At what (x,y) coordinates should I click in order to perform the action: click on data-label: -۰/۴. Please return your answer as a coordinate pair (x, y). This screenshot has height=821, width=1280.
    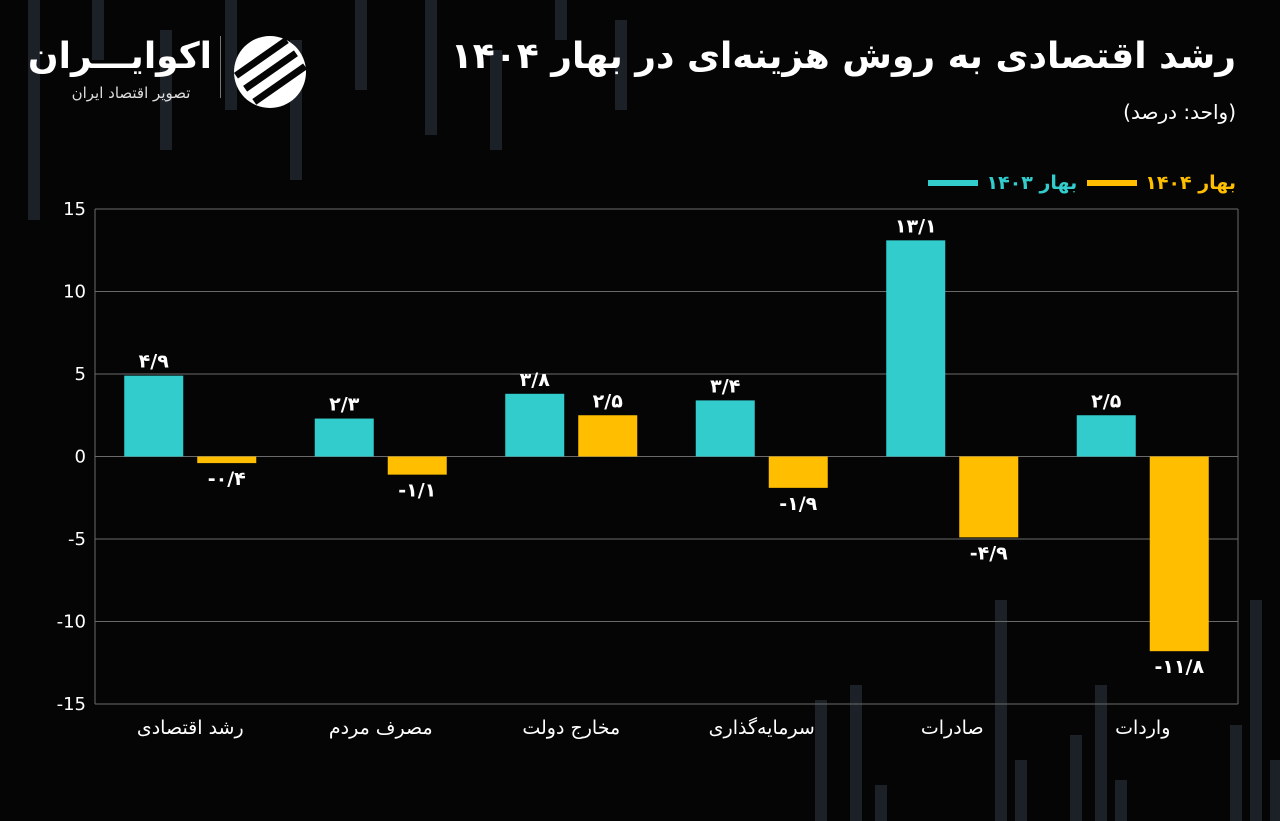
    Looking at the image, I should click on (227, 479).